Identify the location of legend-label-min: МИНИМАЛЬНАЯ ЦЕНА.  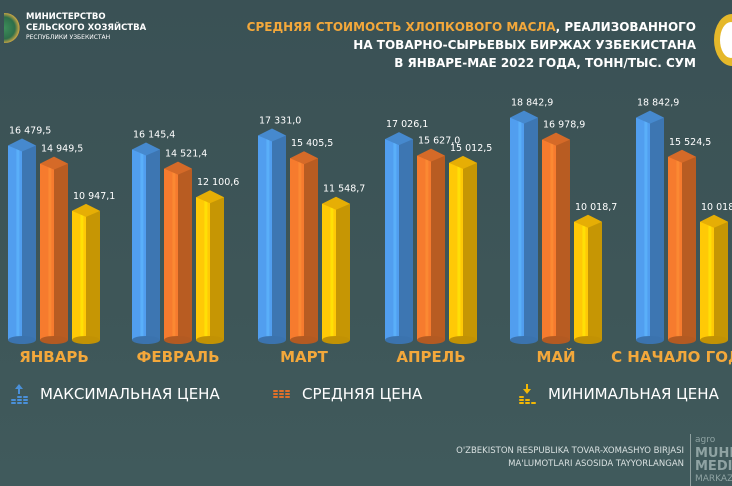
(633, 394).